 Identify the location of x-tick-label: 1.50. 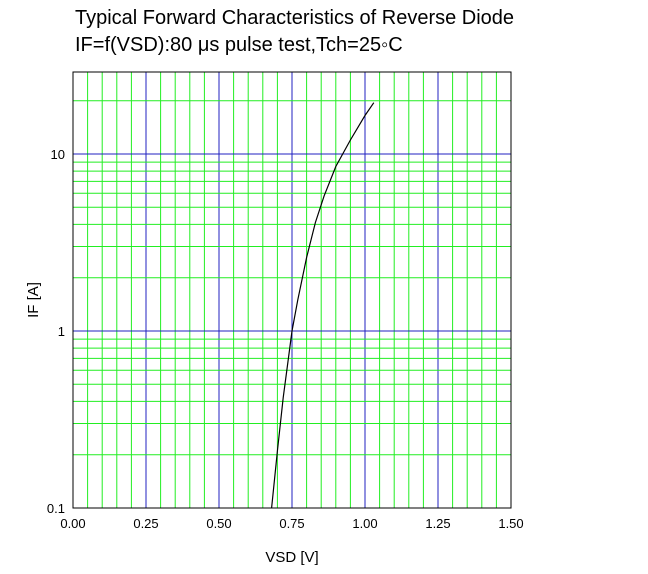
(510, 523).